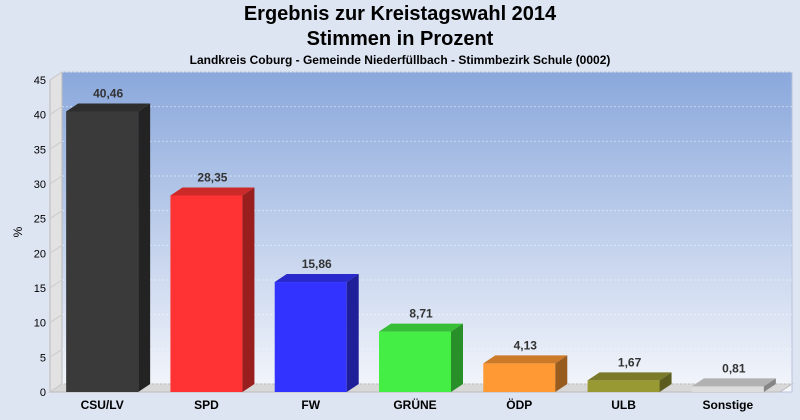  I want to click on side-wall, so click(56, 232).